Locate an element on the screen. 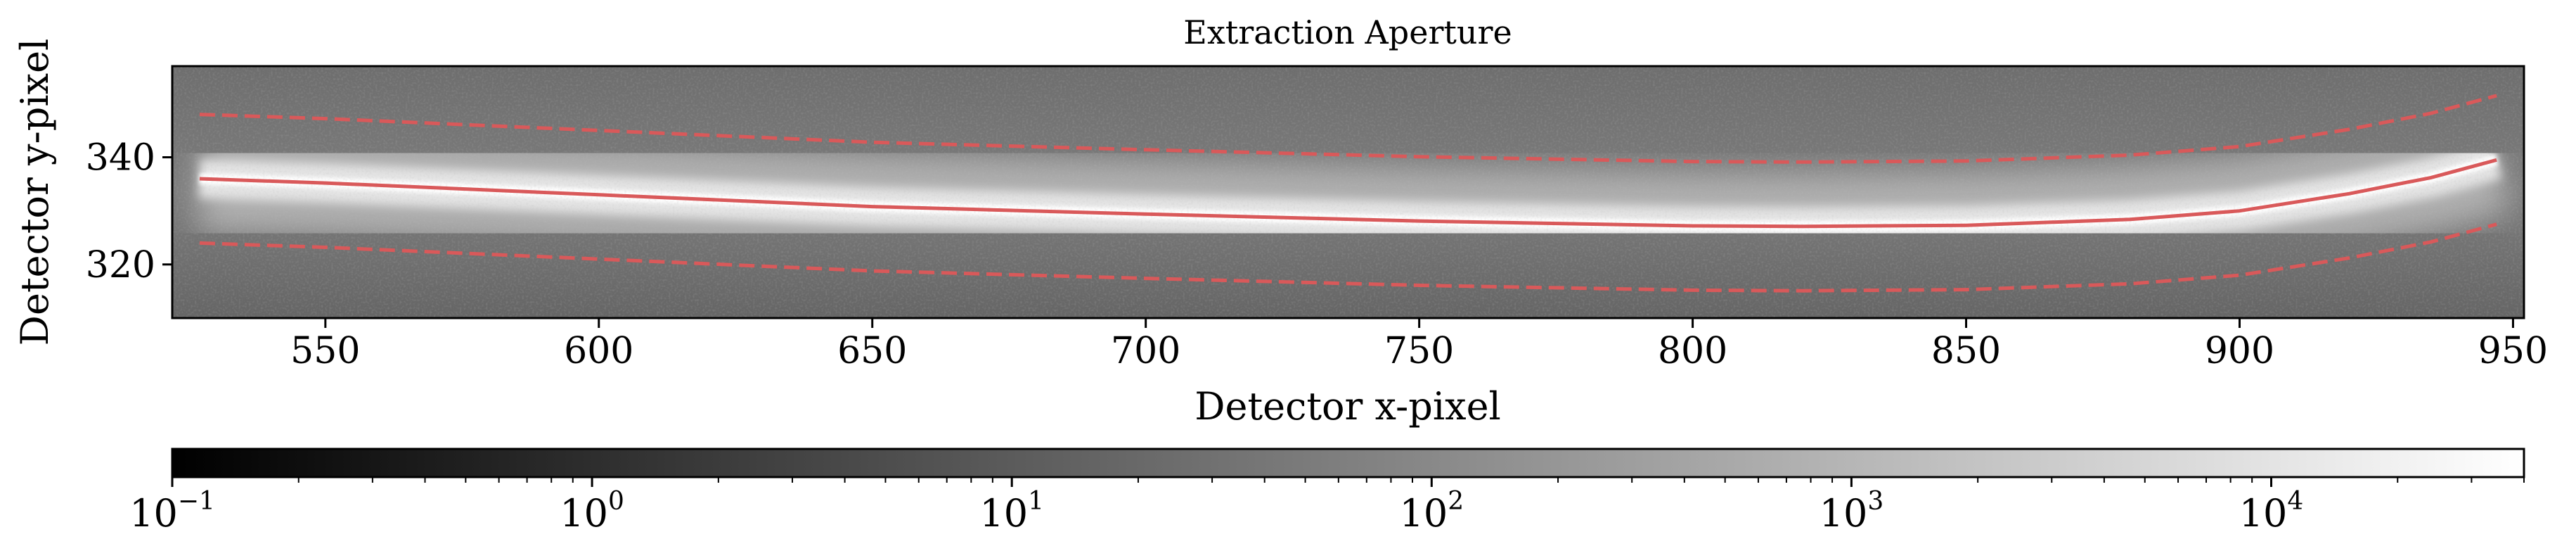  y-tick-label: 340 is located at coordinates (120, 158).